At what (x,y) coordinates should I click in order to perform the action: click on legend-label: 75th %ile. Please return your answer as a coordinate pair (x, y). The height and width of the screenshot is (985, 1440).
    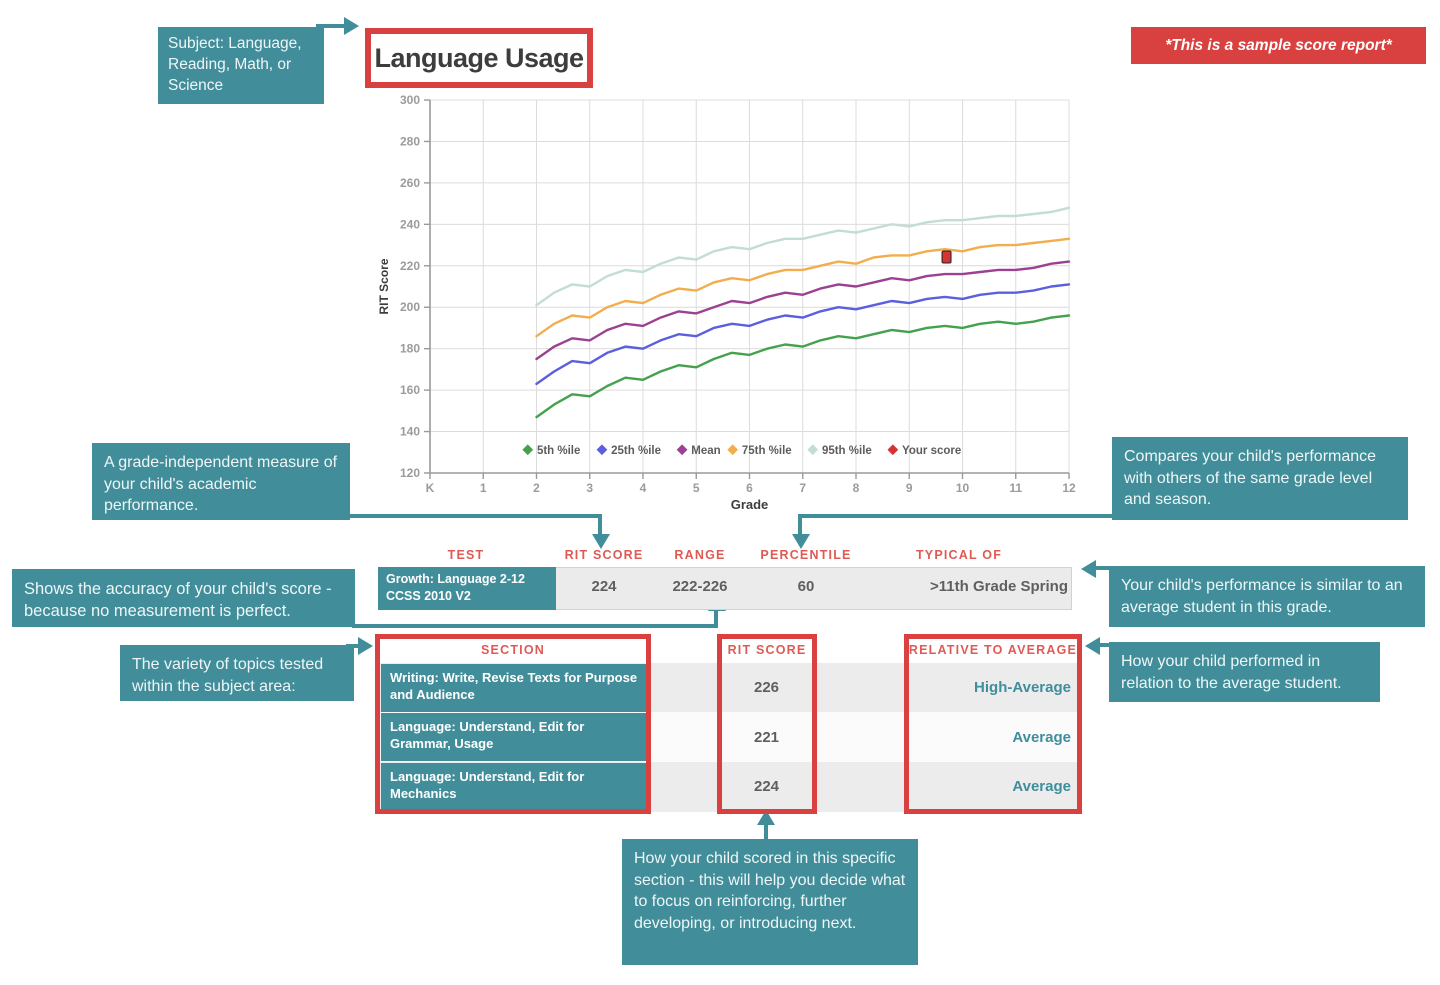
    Looking at the image, I should click on (767, 451).